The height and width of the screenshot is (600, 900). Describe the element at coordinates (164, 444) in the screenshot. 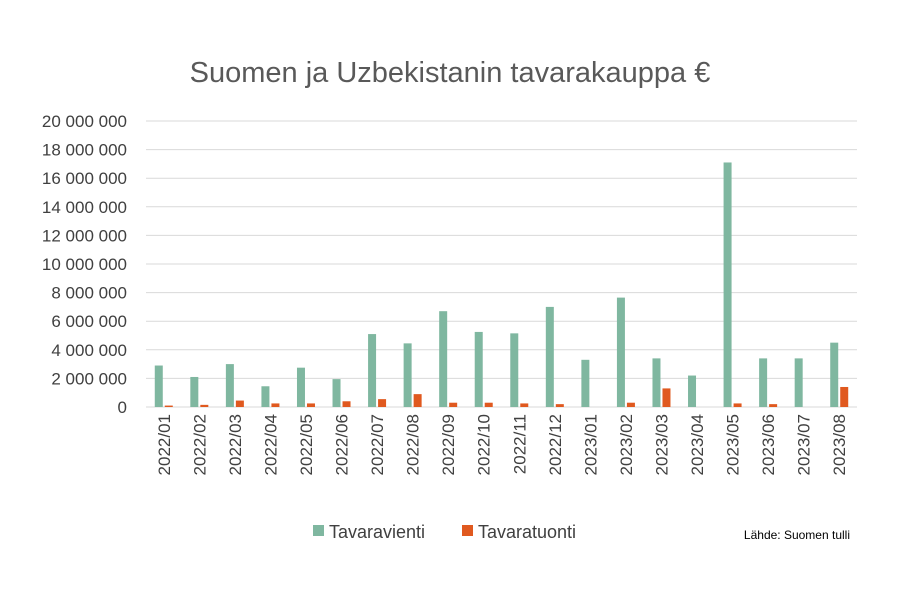

I see `x-tick-label: 2022/01` at that location.